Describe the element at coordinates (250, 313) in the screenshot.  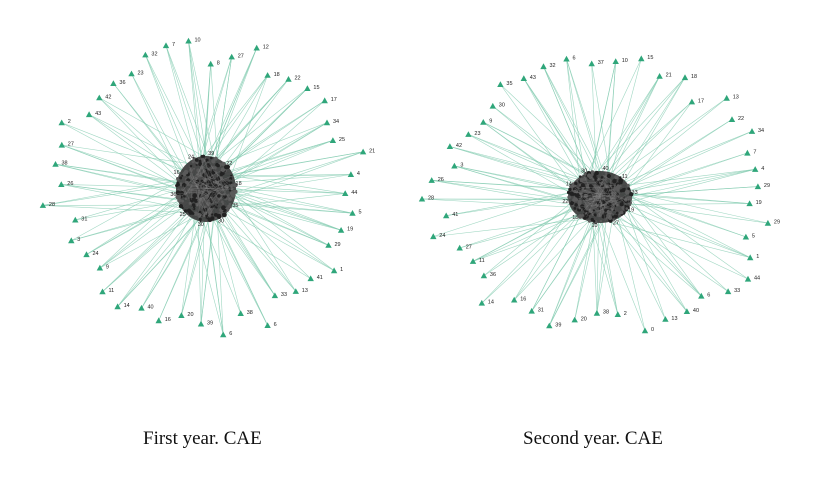
I see `node-label: 38` at that location.